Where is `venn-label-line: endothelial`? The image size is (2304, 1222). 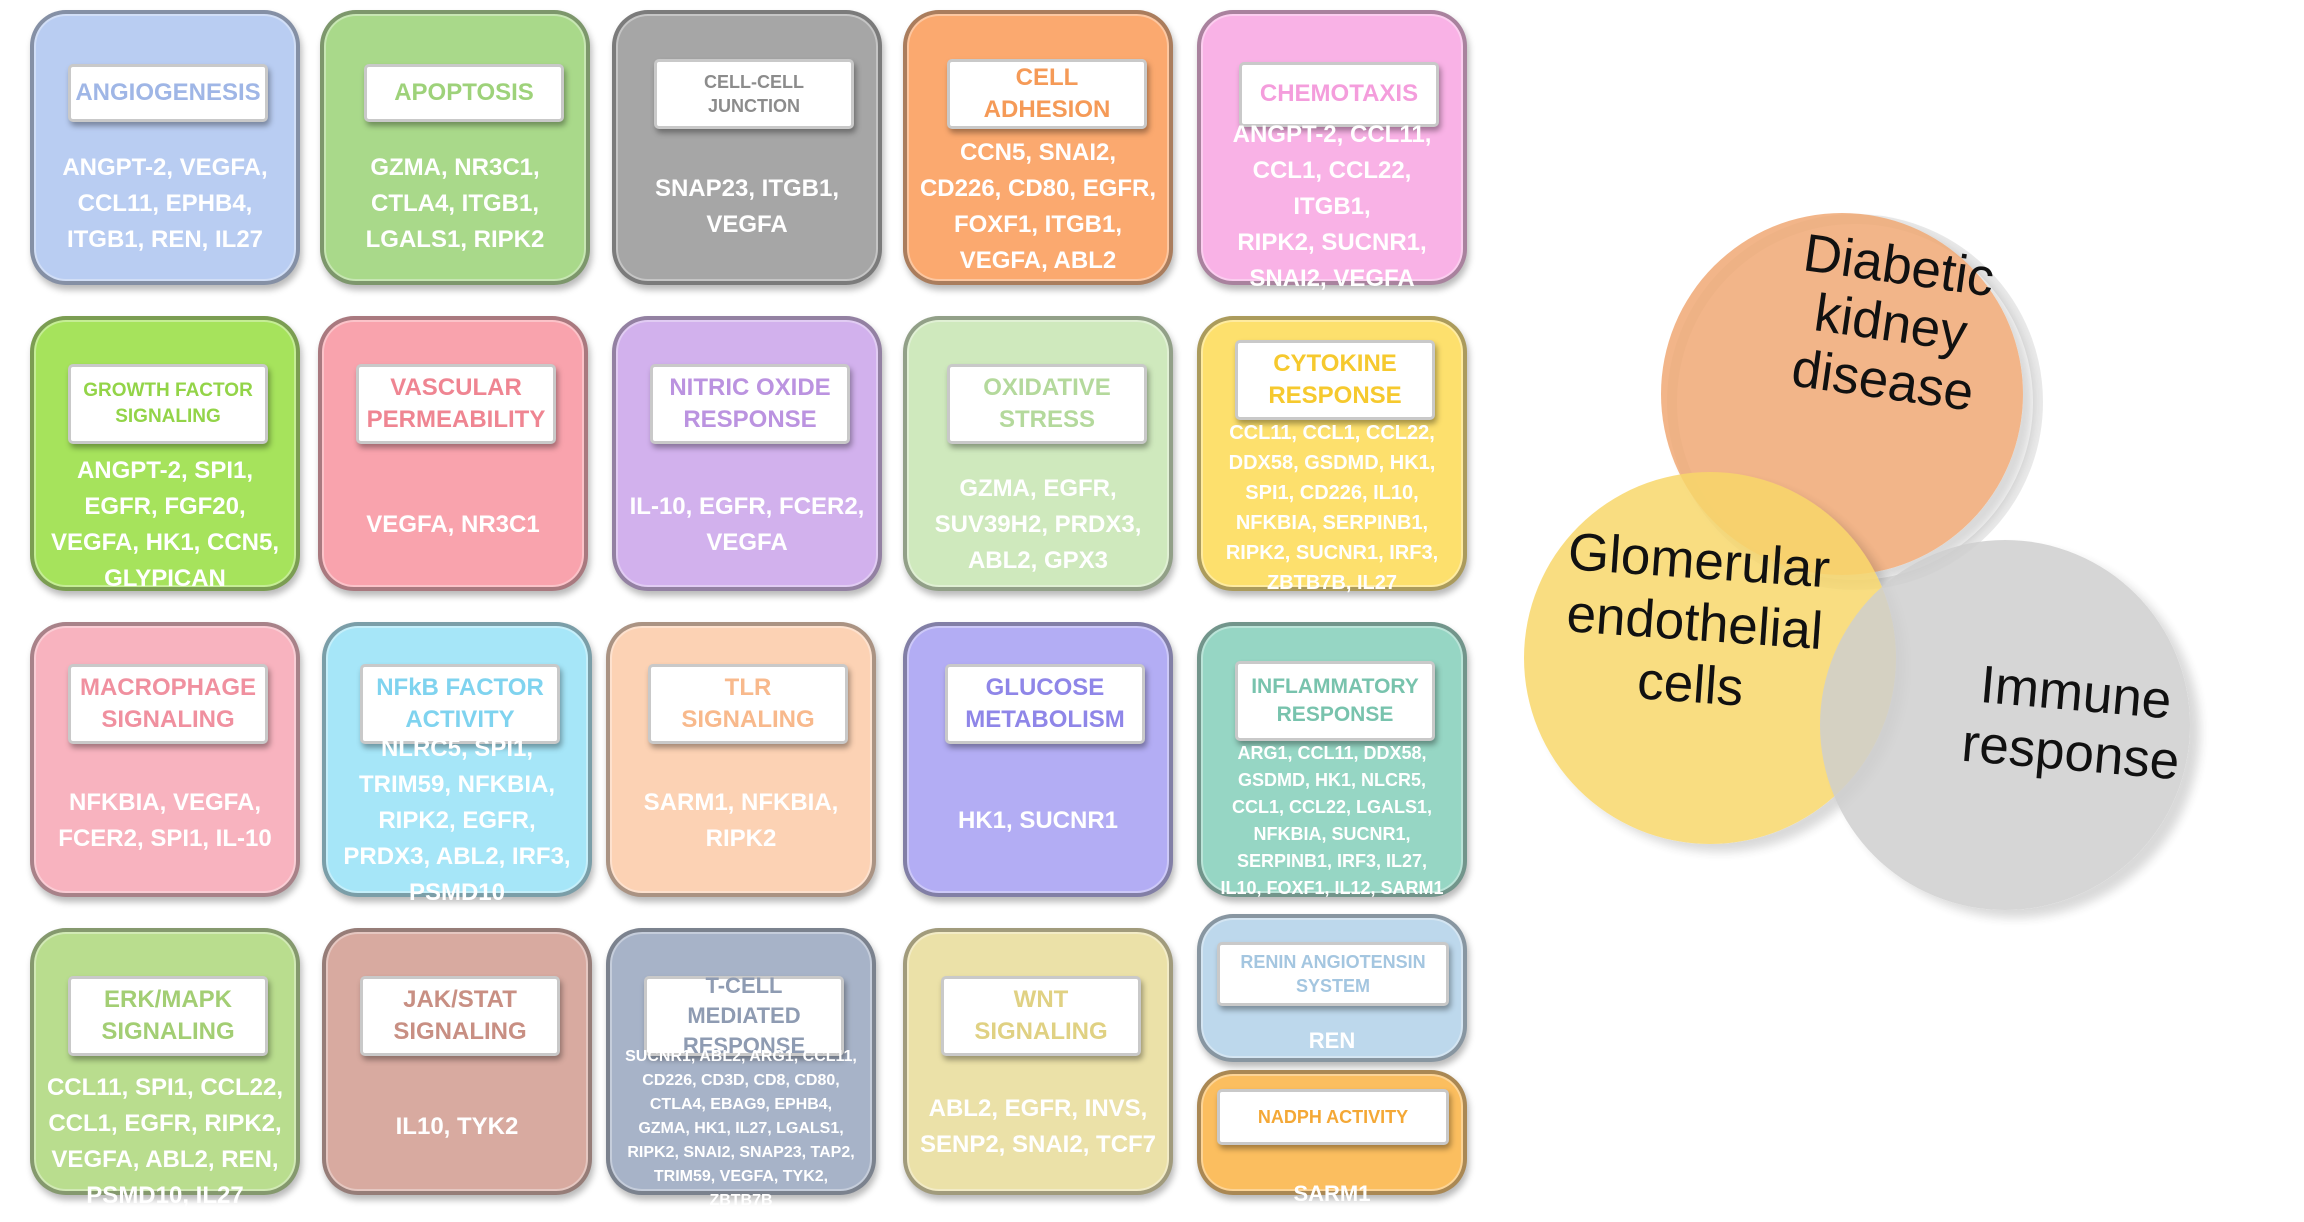
venn-label-line: endothelial is located at coordinates (1695, 622).